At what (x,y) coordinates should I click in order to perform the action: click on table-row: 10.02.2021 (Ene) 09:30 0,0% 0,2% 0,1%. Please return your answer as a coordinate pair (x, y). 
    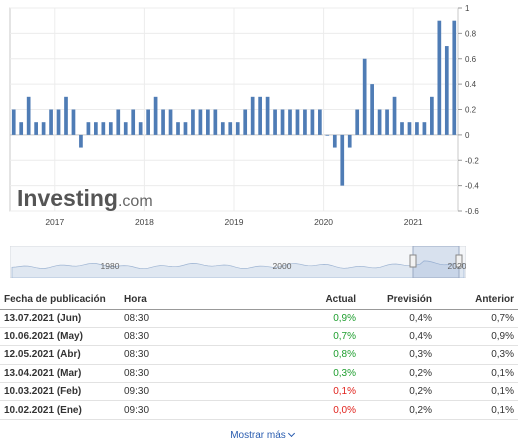
    Looking at the image, I should click on (259, 410).